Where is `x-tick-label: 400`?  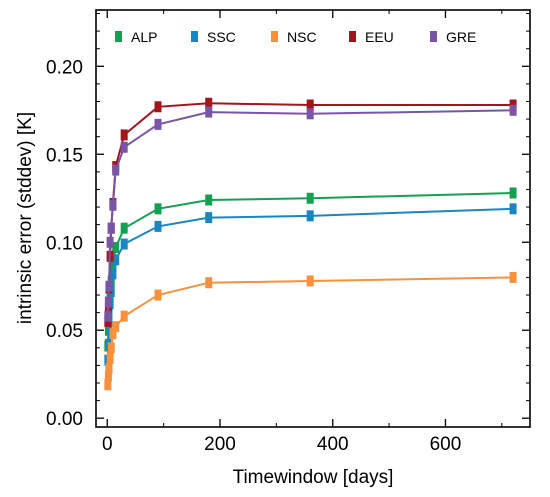
x-tick-label: 400 is located at coordinates (333, 444).